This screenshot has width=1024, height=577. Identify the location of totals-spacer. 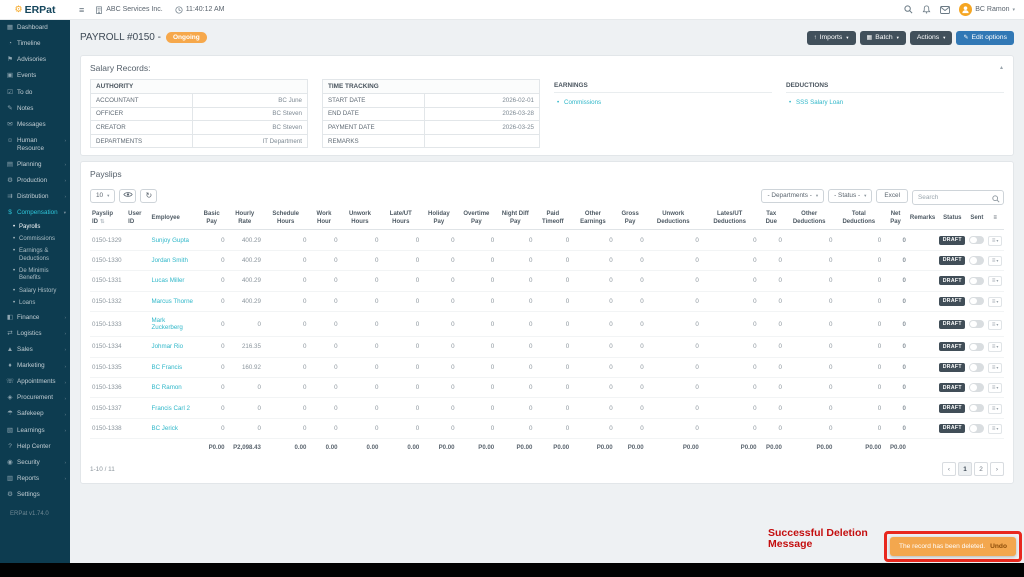
(173, 447).